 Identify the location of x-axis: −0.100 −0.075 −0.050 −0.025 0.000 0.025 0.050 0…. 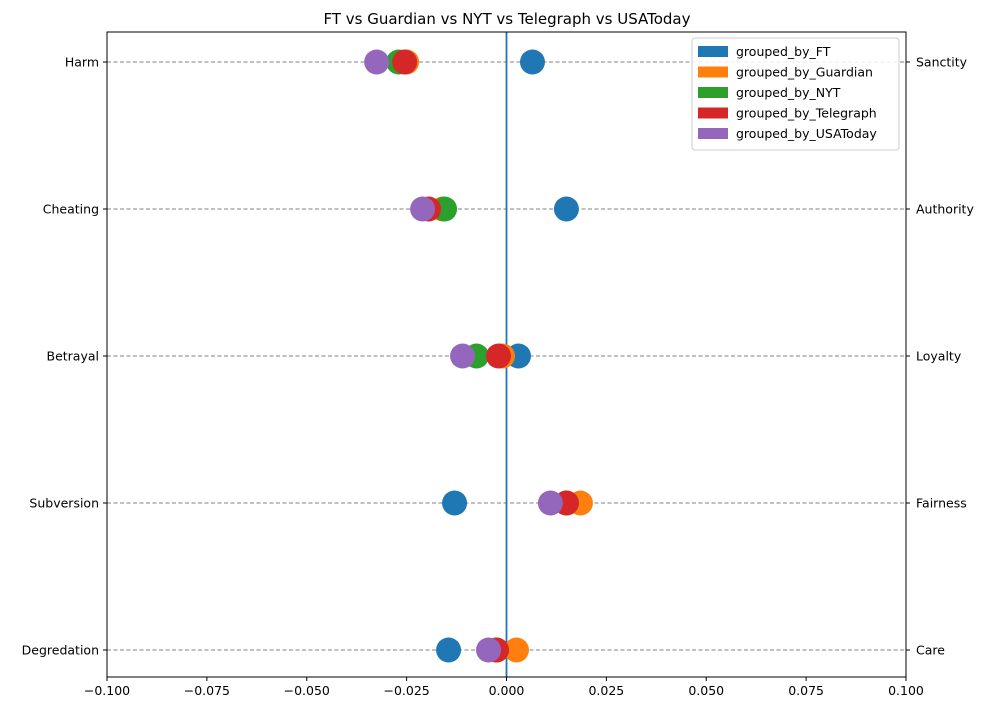
(504, 687).